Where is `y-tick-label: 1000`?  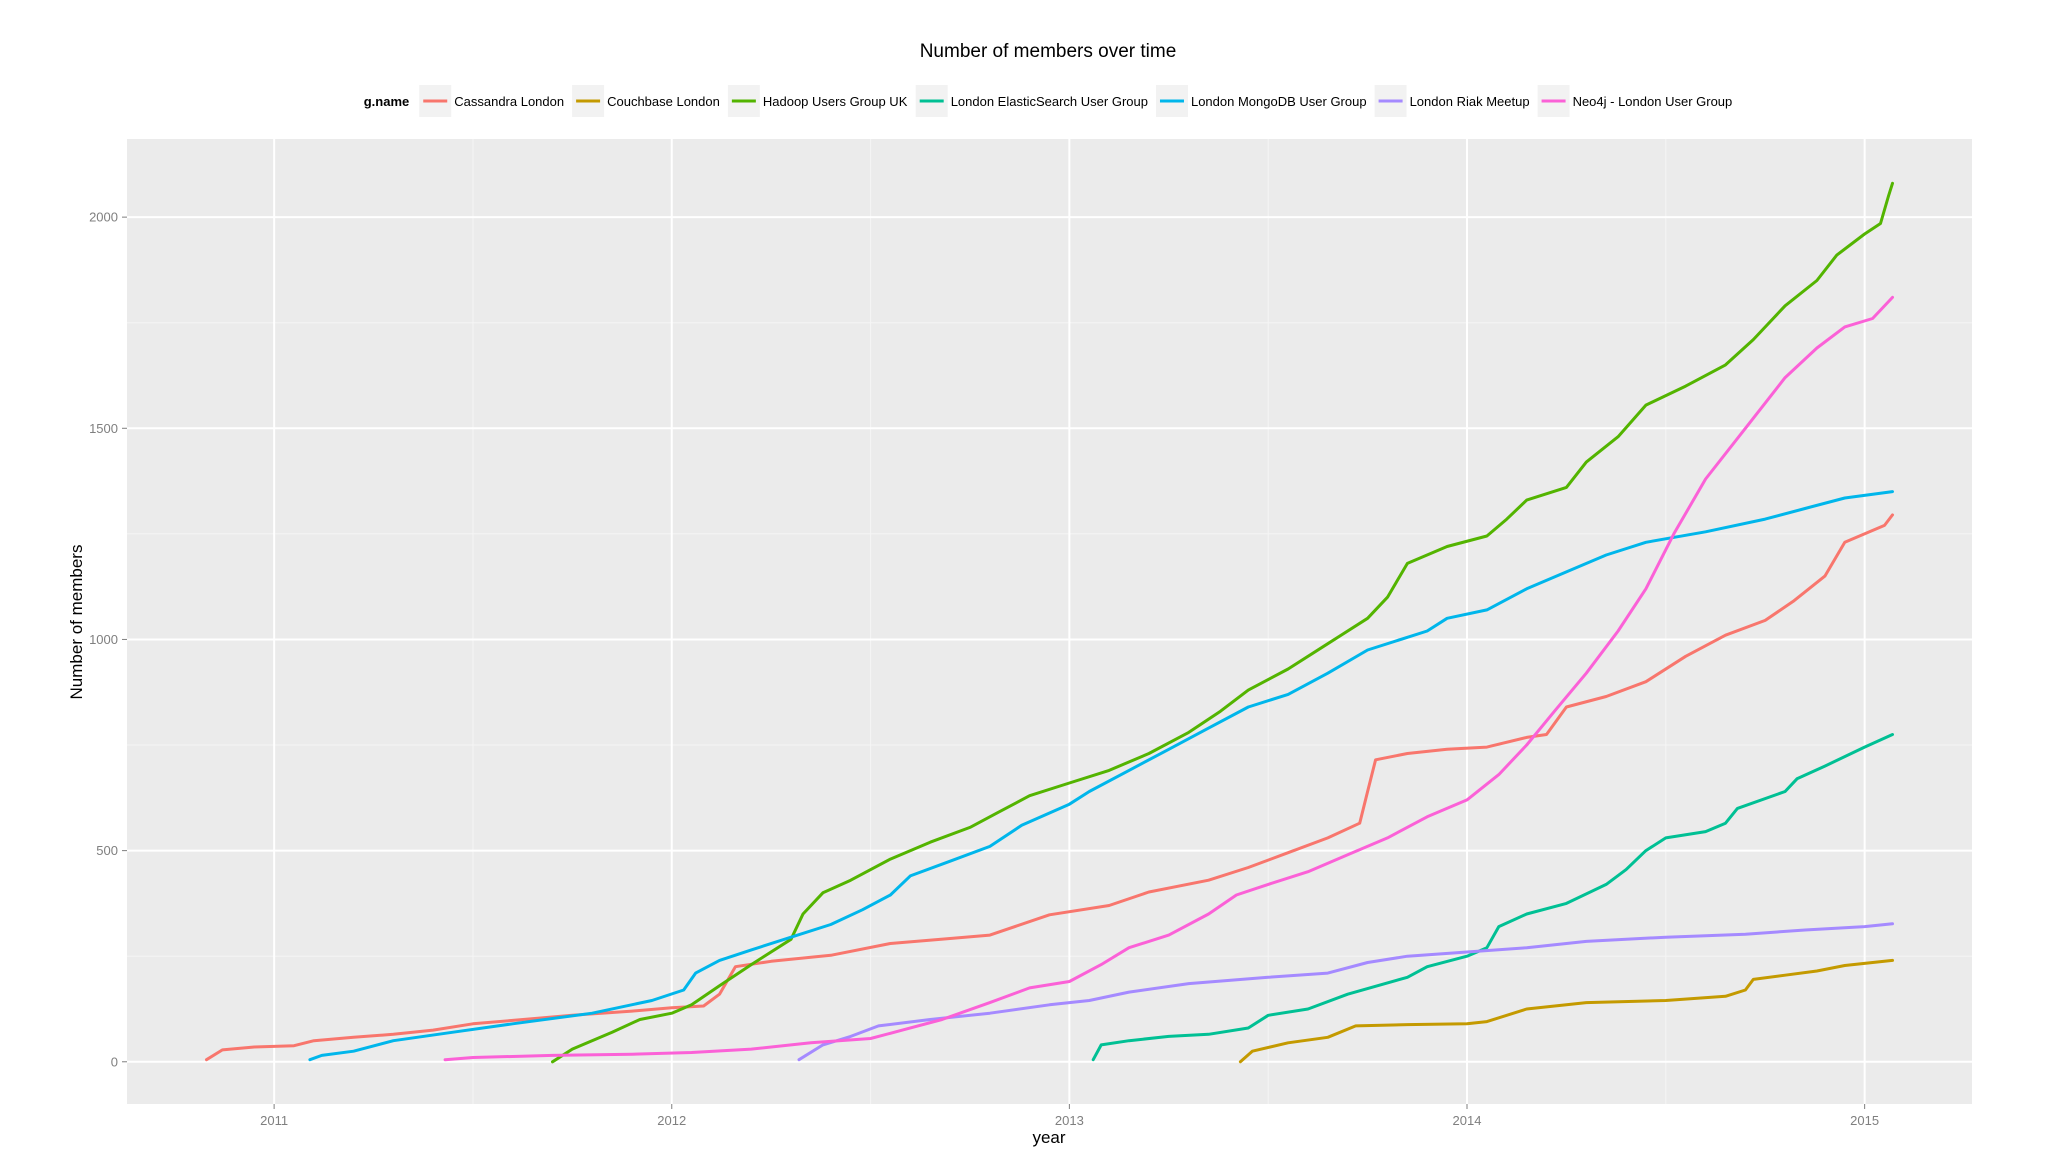
y-tick-label: 1000 is located at coordinates (103, 639).